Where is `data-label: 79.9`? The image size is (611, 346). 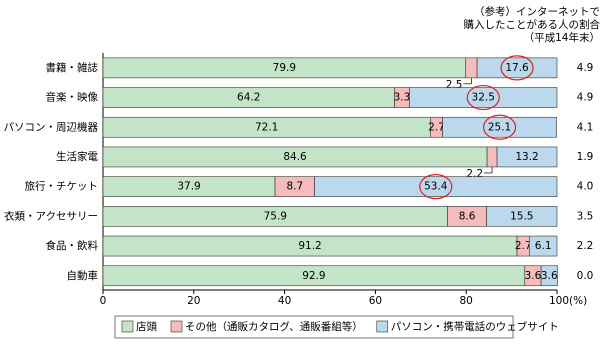
data-label: 79.9 is located at coordinates (284, 68).